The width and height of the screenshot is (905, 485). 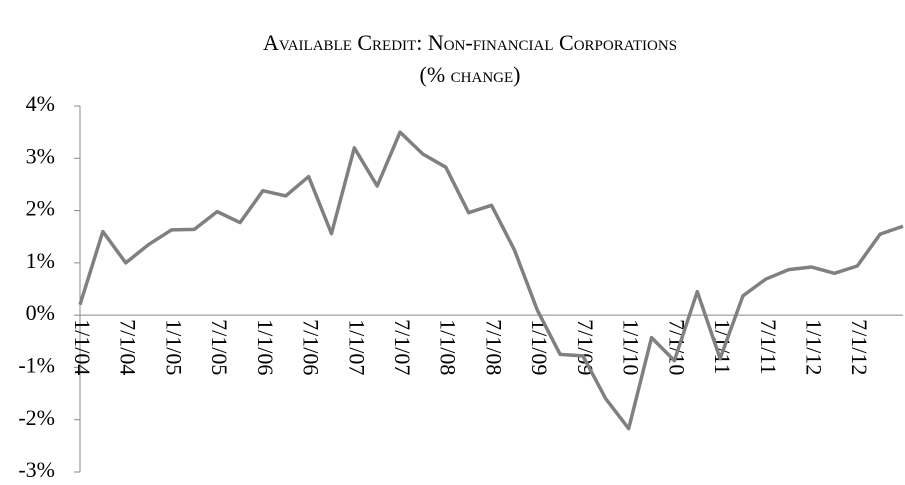 I want to click on x-tick-label: 7/1/07, so click(x=402, y=347).